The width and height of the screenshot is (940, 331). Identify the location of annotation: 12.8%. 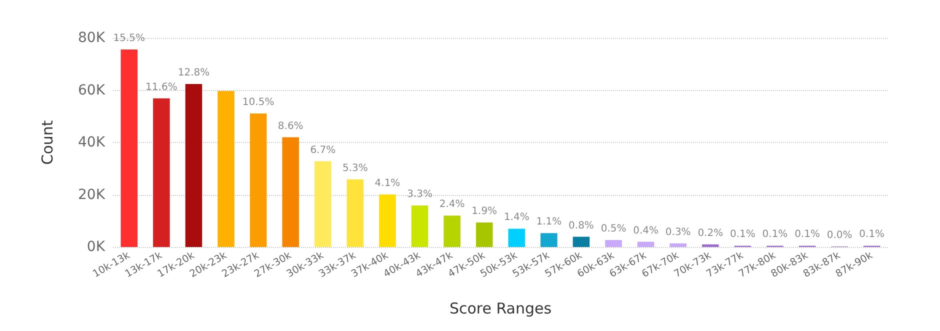
(194, 72).